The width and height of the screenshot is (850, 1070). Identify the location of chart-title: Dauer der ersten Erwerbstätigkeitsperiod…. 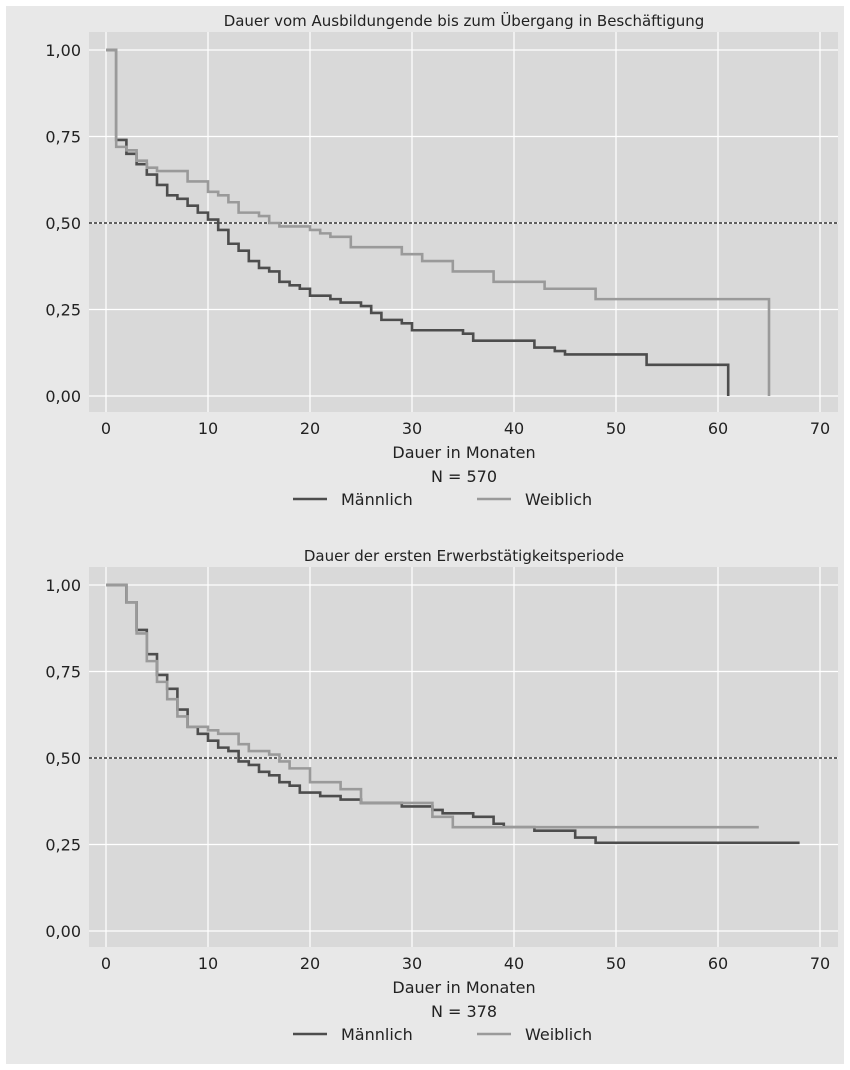
(464, 556).